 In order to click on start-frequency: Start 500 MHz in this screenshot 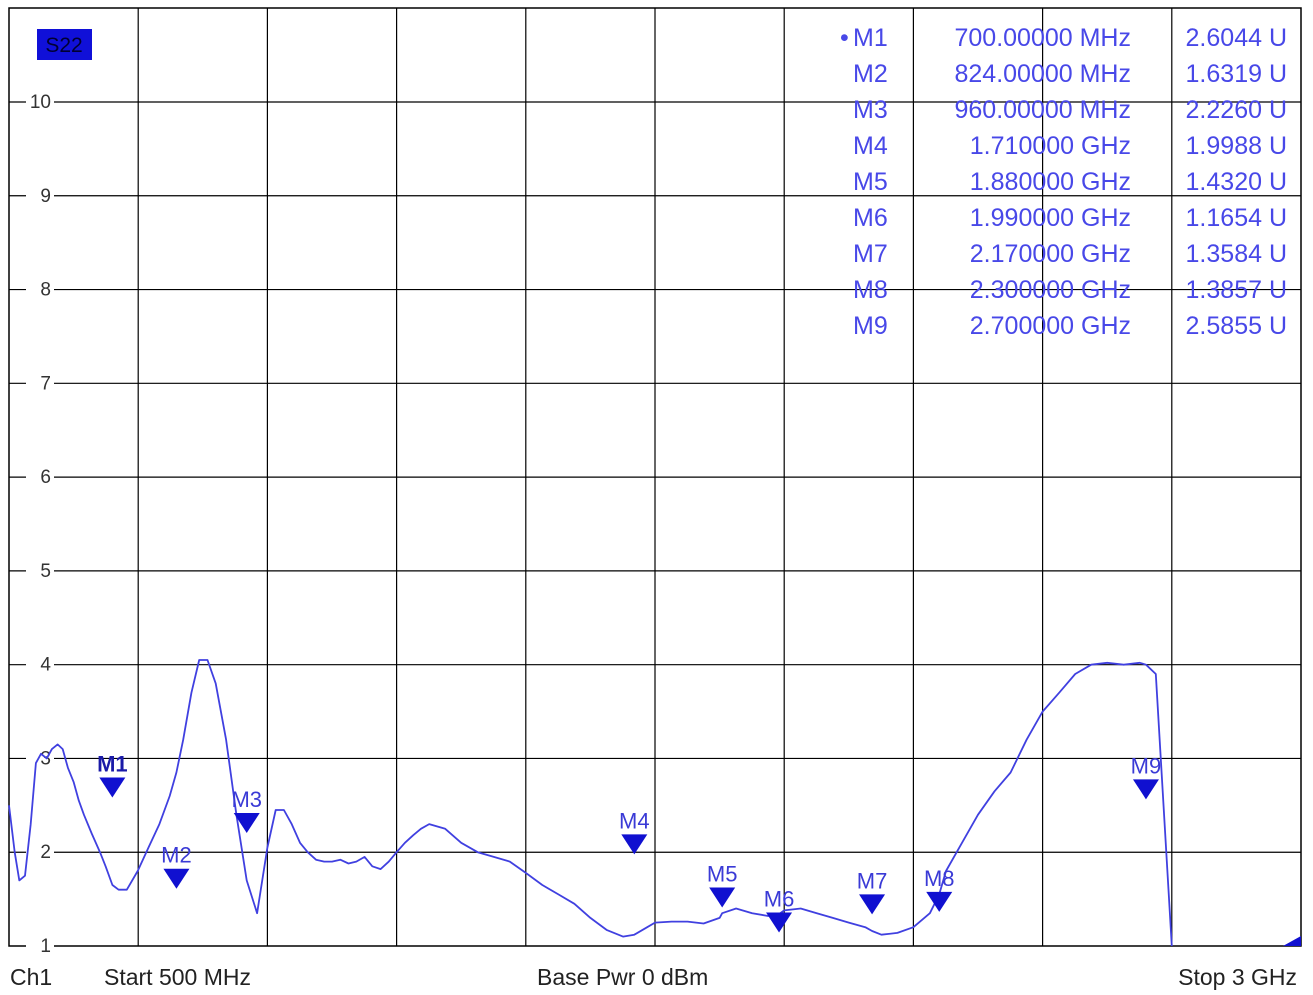, I will do `click(177, 977)`.